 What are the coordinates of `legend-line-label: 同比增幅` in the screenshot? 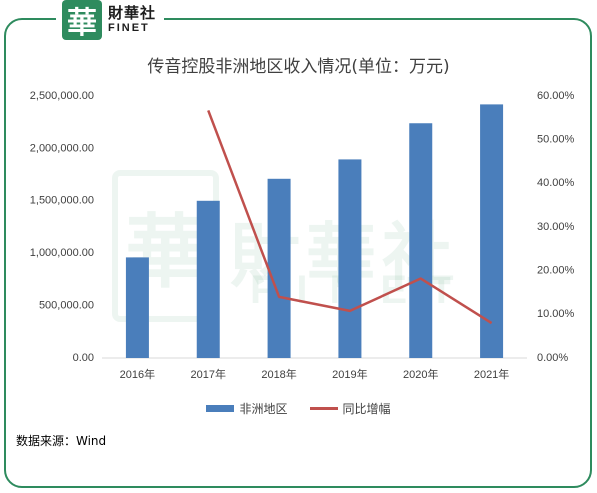 It's located at (366, 409).